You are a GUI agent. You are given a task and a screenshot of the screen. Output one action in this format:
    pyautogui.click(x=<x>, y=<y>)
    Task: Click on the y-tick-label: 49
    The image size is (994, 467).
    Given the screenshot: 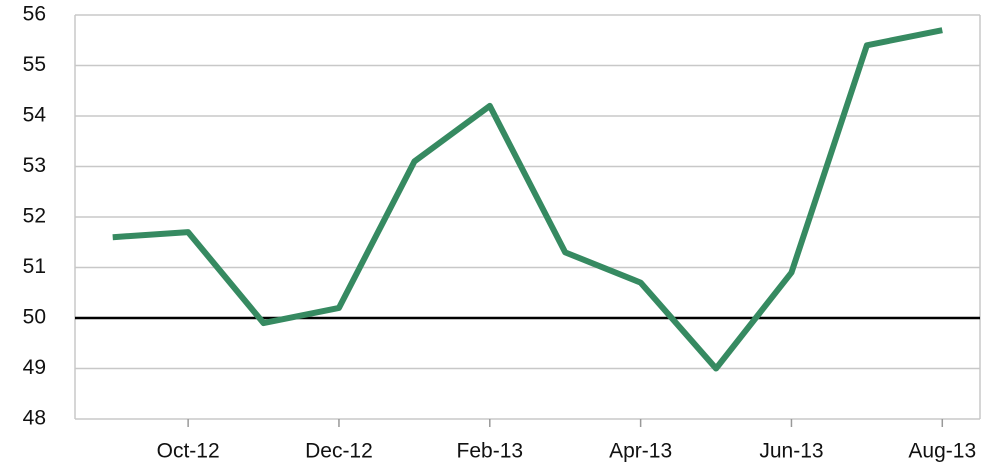 What is the action you would take?
    pyautogui.click(x=34, y=367)
    